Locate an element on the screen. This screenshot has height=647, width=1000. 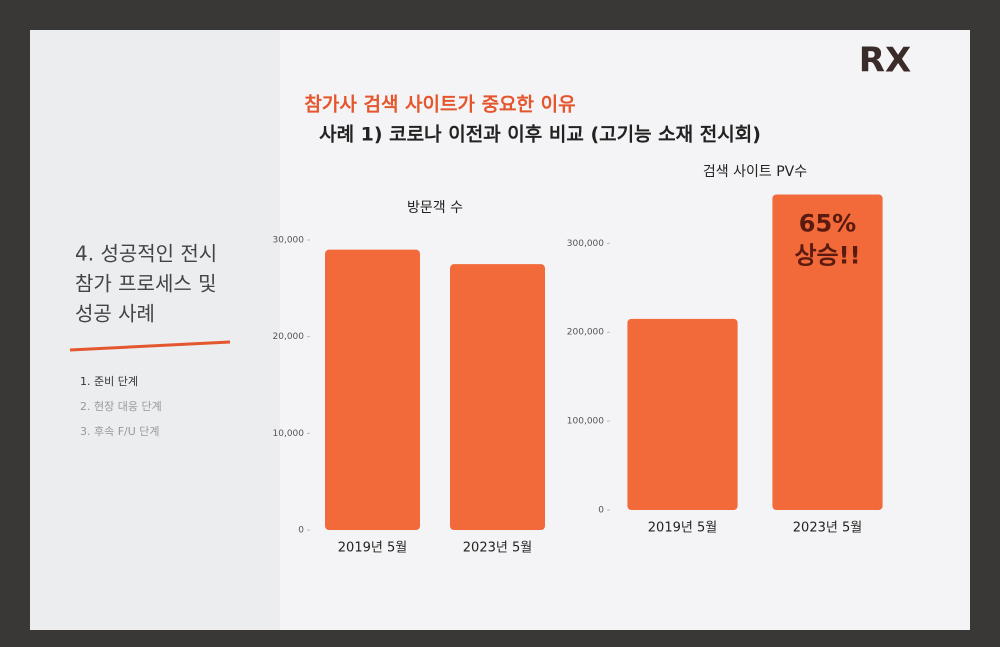
annotation: 65% is located at coordinates (827, 223).